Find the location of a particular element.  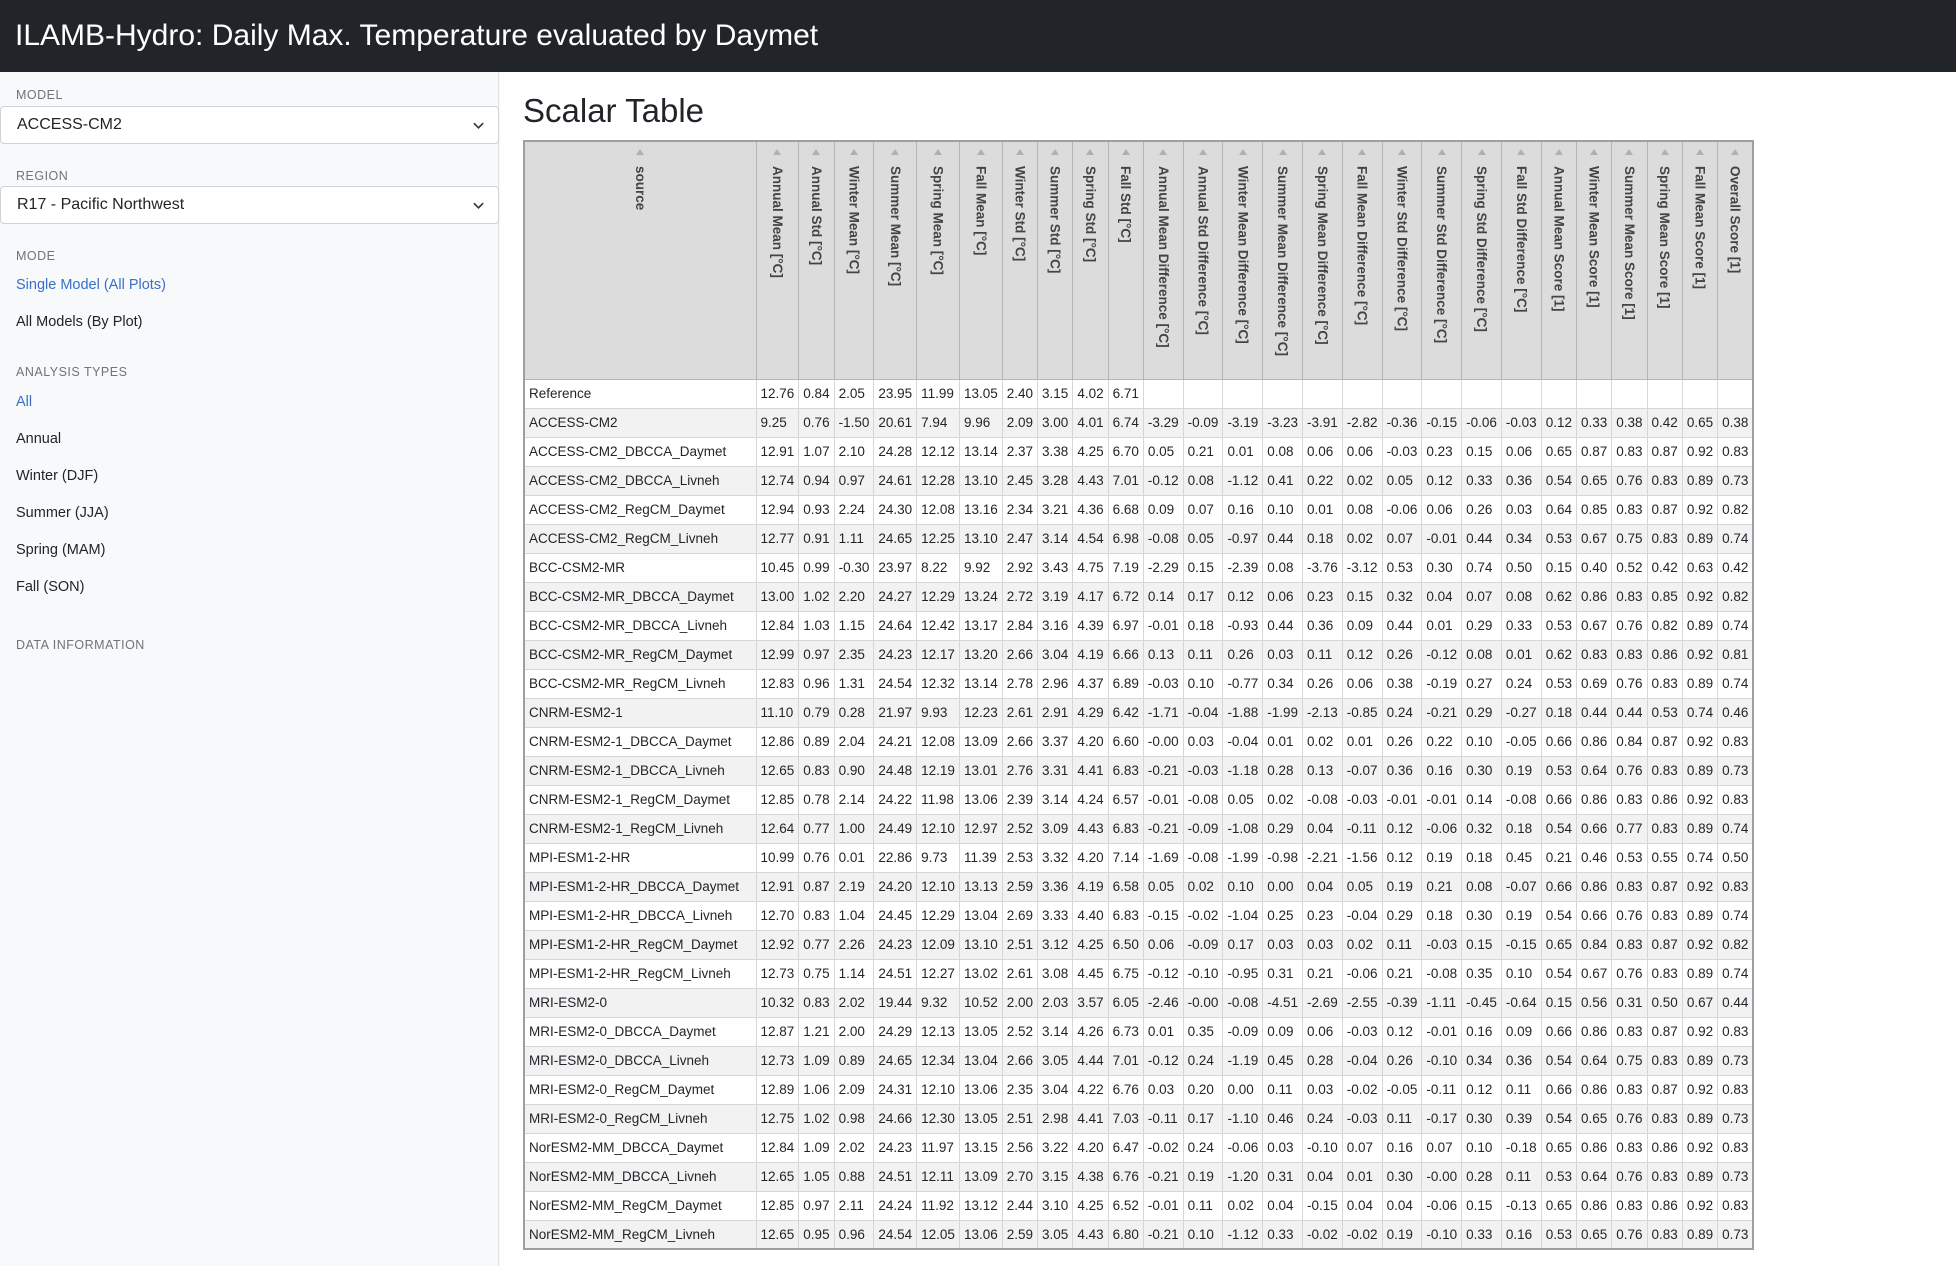

table-cell: 0.94 is located at coordinates (816, 480).